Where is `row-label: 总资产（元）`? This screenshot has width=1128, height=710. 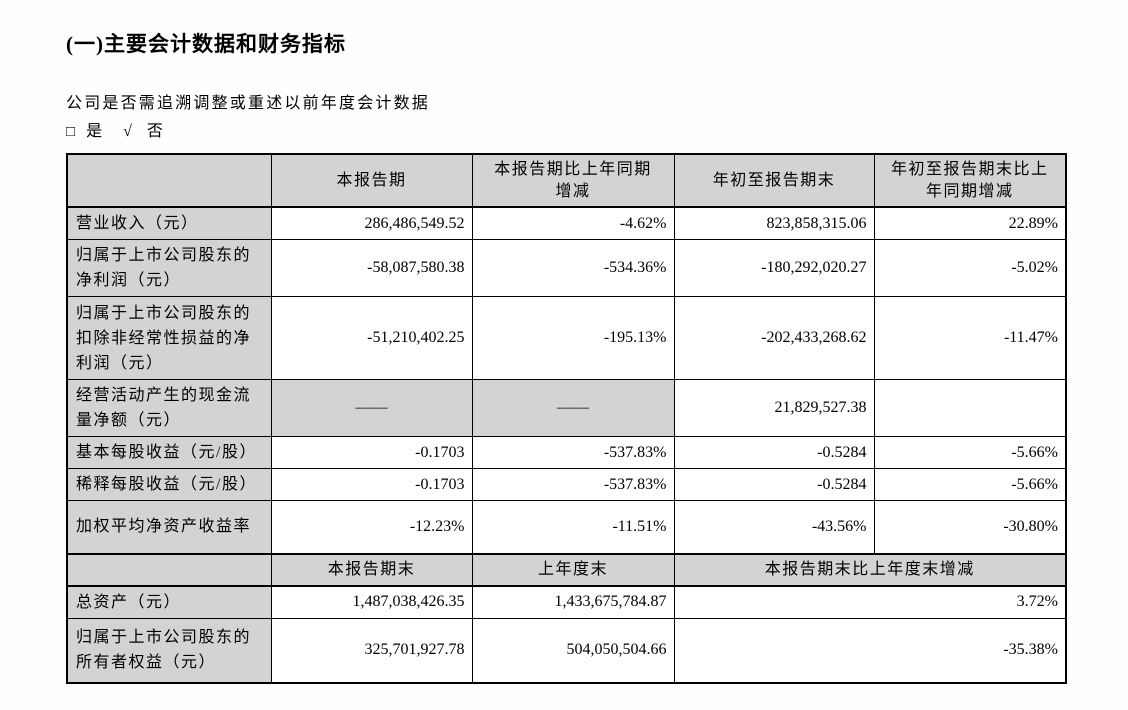 row-label: 总资产（元） is located at coordinates (169, 602).